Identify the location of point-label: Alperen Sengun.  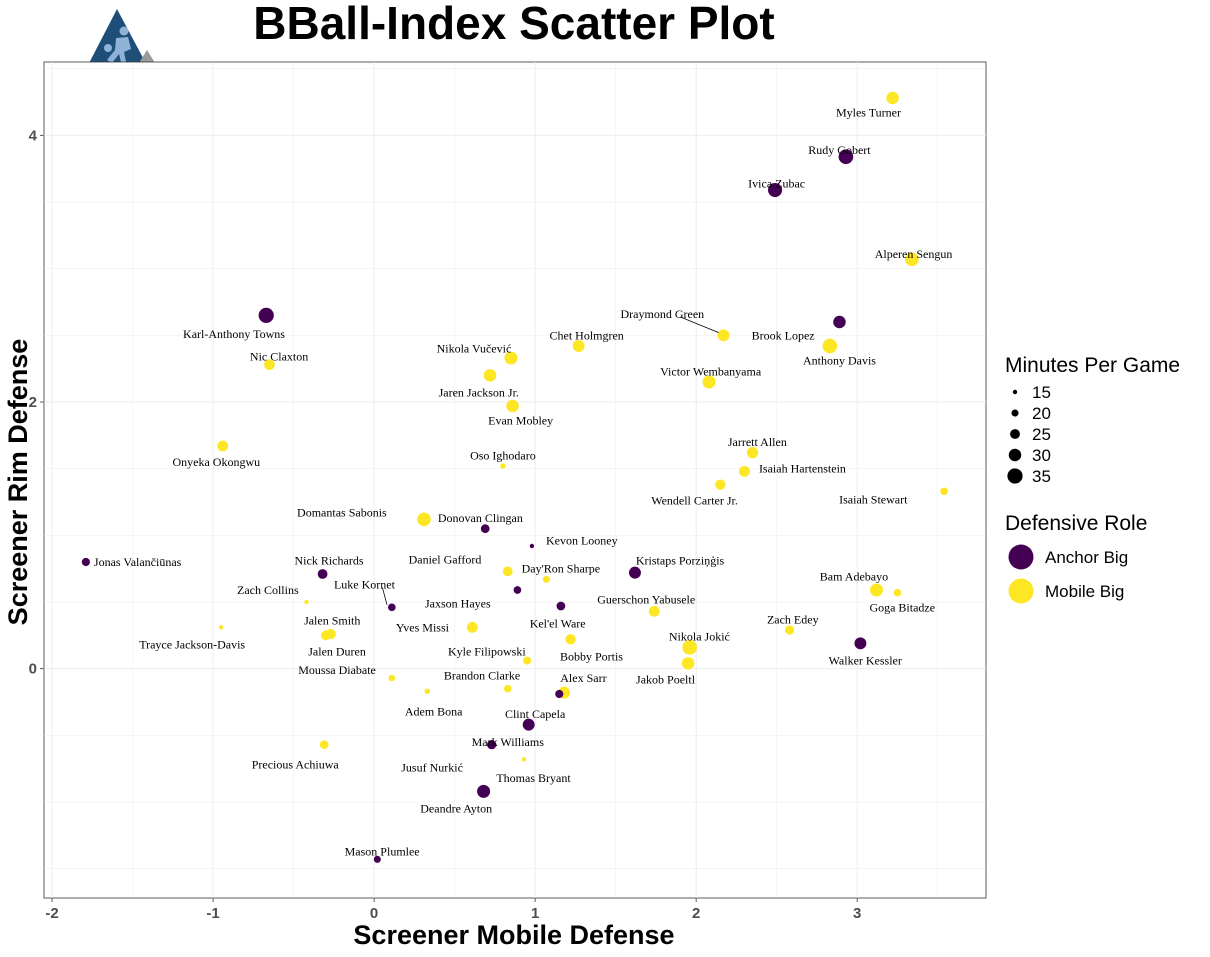
(914, 254).